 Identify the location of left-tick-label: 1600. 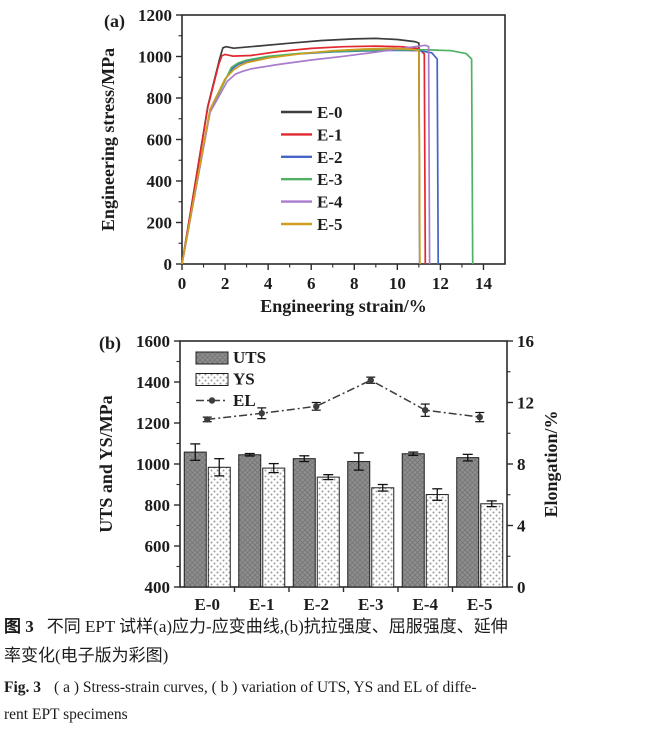
(153, 341).